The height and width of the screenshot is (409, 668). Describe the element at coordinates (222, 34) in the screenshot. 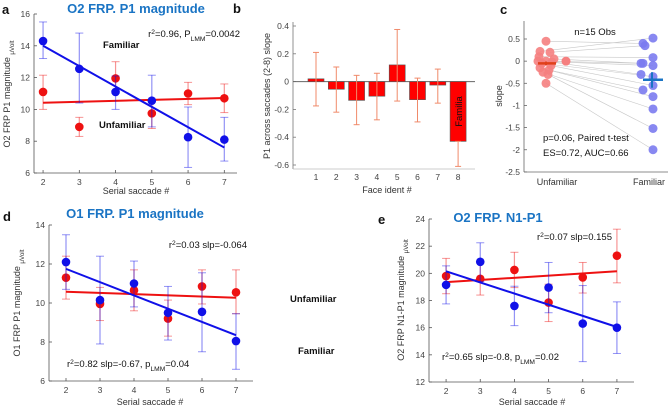

I see `annotation-part: =0.0042` at that location.